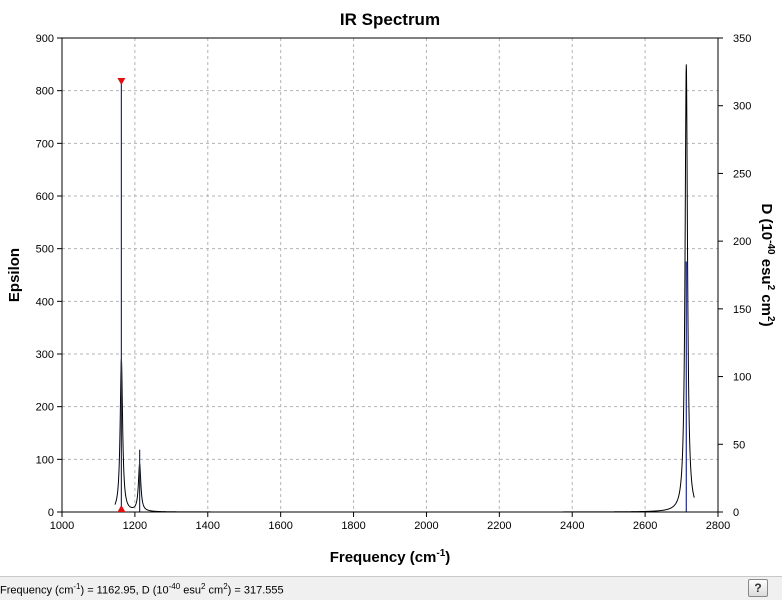 The width and height of the screenshot is (782, 600). Describe the element at coordinates (45, 92) in the screenshot. I see `y-left-tick-label: 800` at that location.